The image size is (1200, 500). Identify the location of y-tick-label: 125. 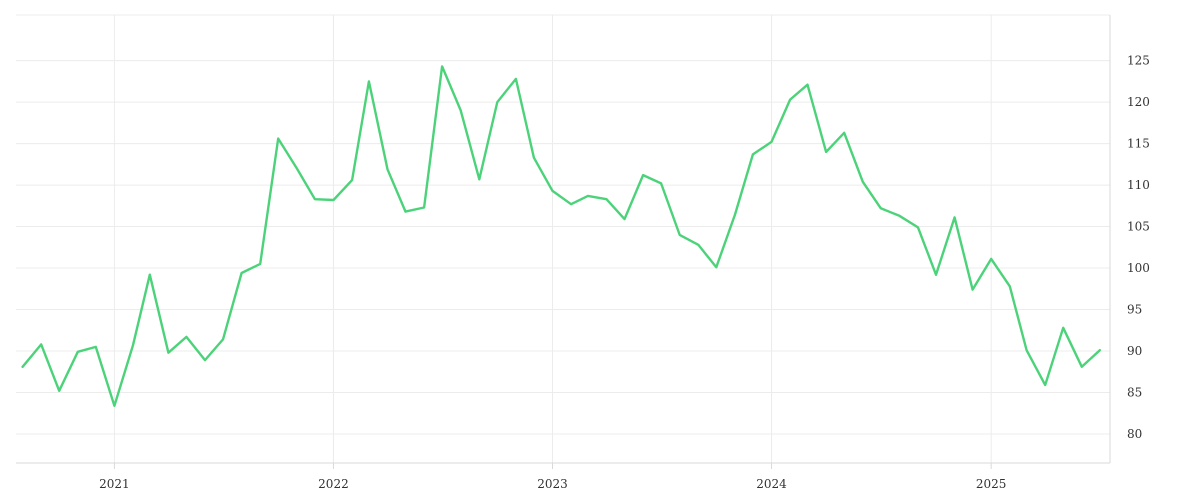
(1138, 61).